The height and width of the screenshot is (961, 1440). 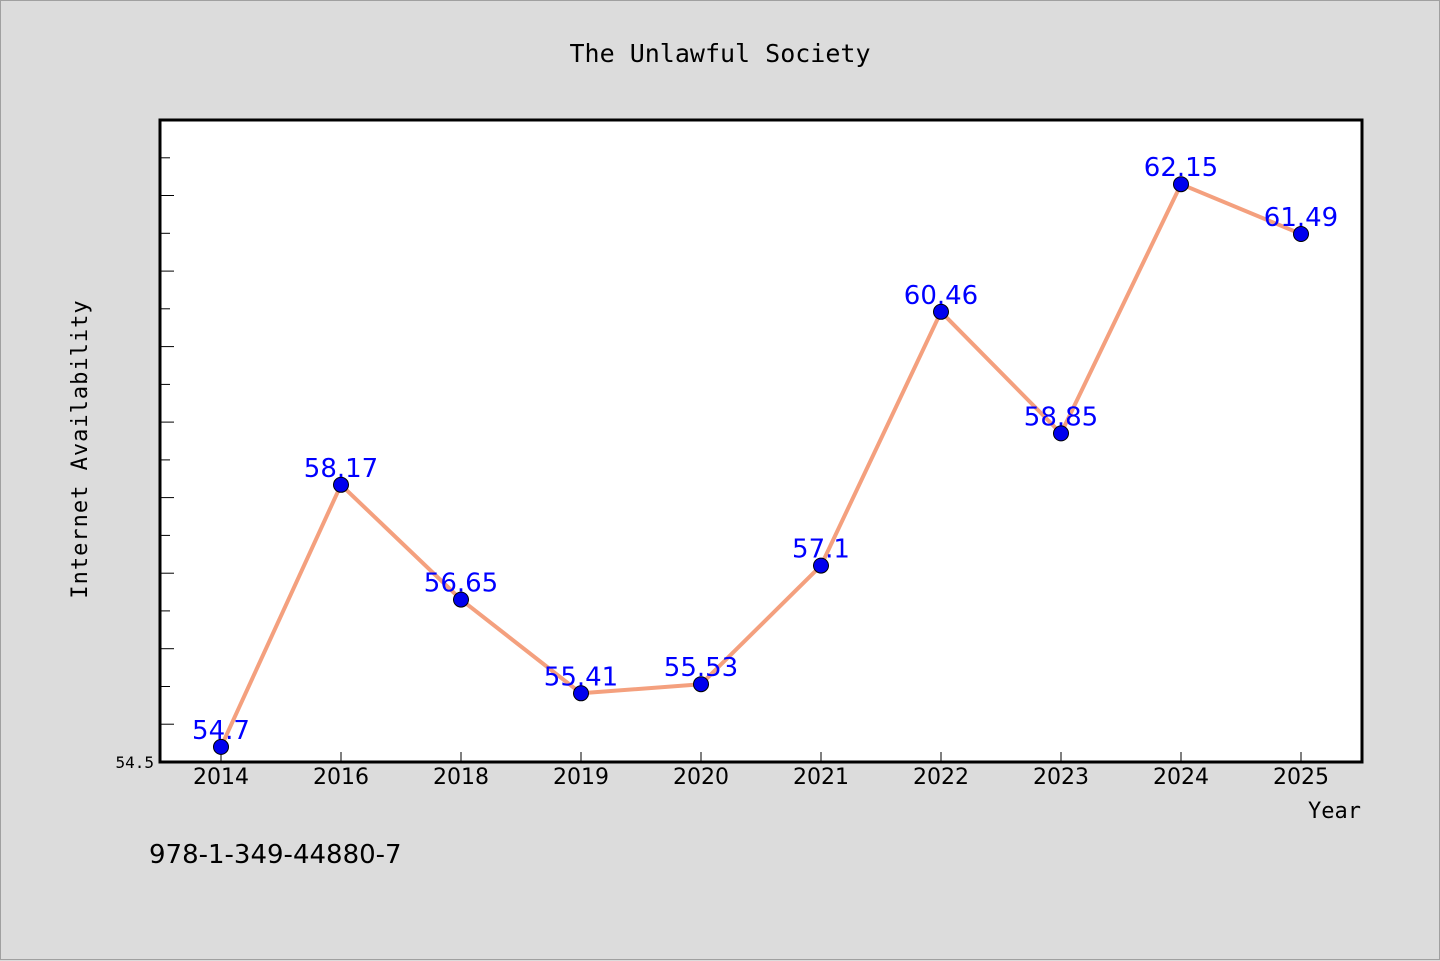 What do you see at coordinates (821, 550) in the screenshot?
I see `data-label: 57.1` at bounding box center [821, 550].